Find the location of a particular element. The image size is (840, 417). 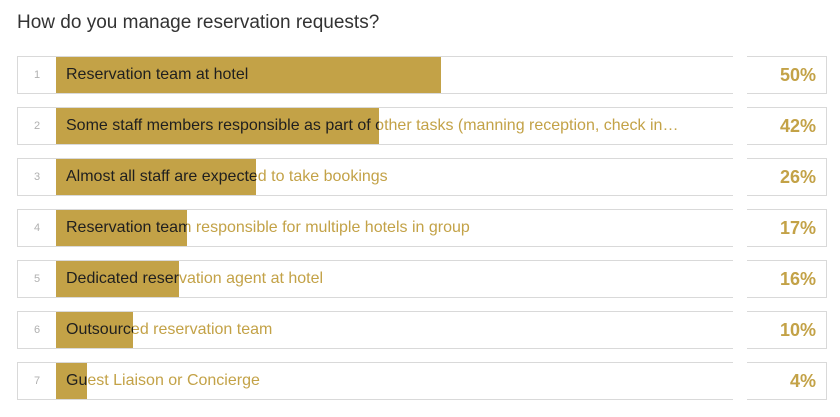

rank-label: 6 is located at coordinates (37, 330).